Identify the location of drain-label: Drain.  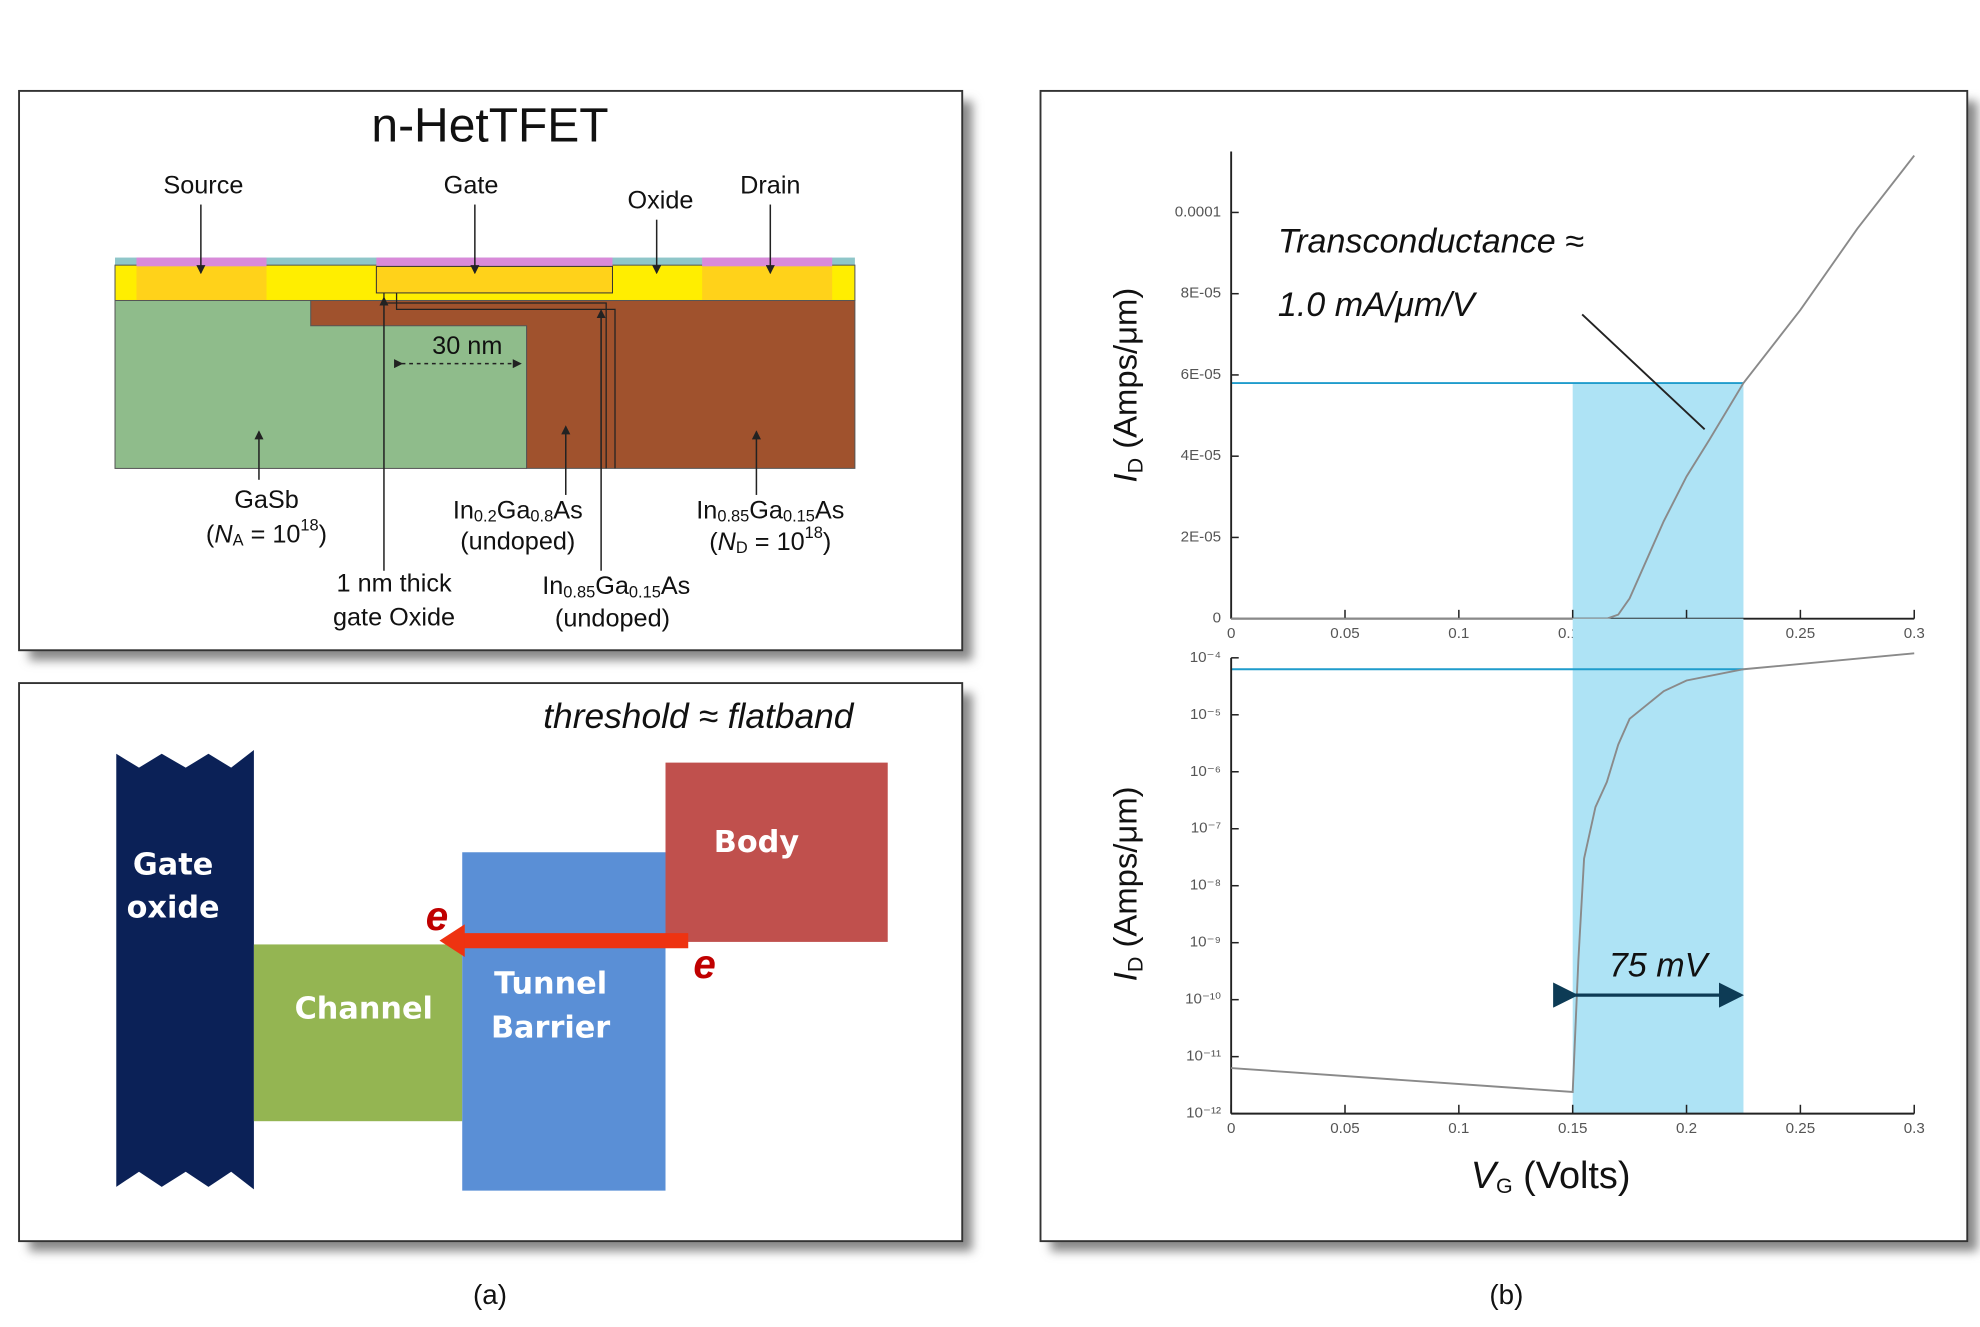
(770, 186).